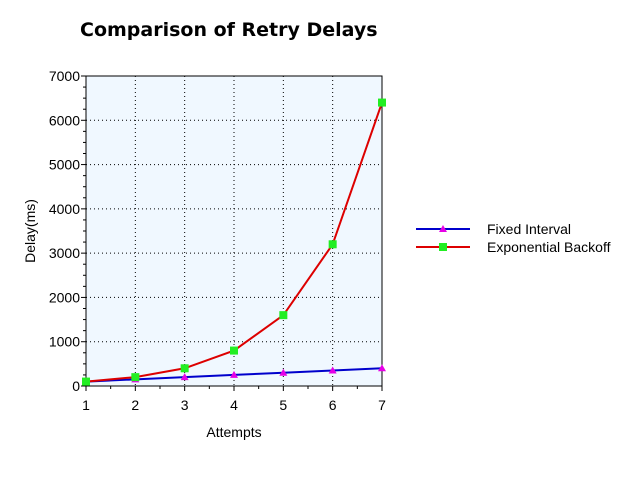  What do you see at coordinates (64, 253) in the screenshot?
I see `y-tick-label: 3000` at bounding box center [64, 253].